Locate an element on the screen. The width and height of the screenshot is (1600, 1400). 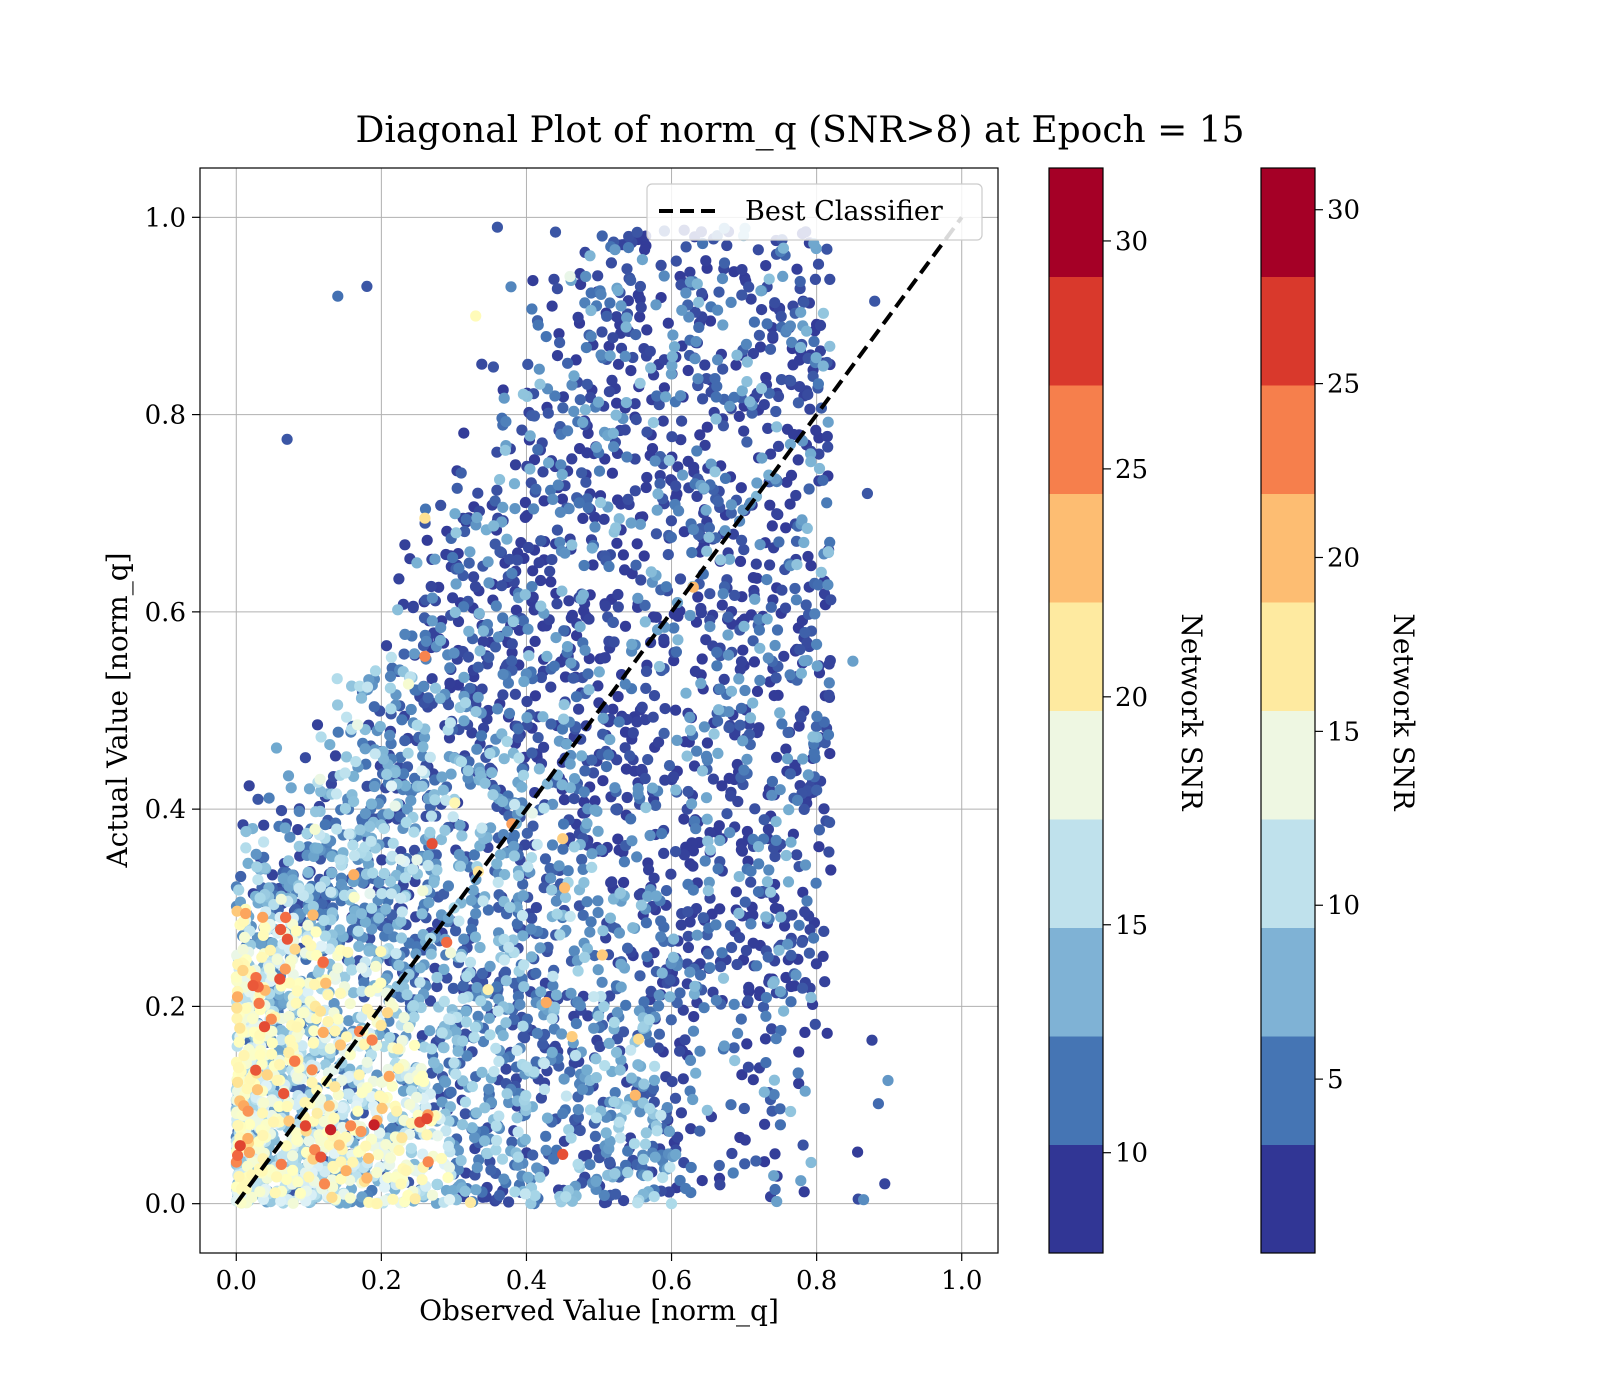
colorbar-primary-label: Network SNR is located at coordinates (1191, 712).